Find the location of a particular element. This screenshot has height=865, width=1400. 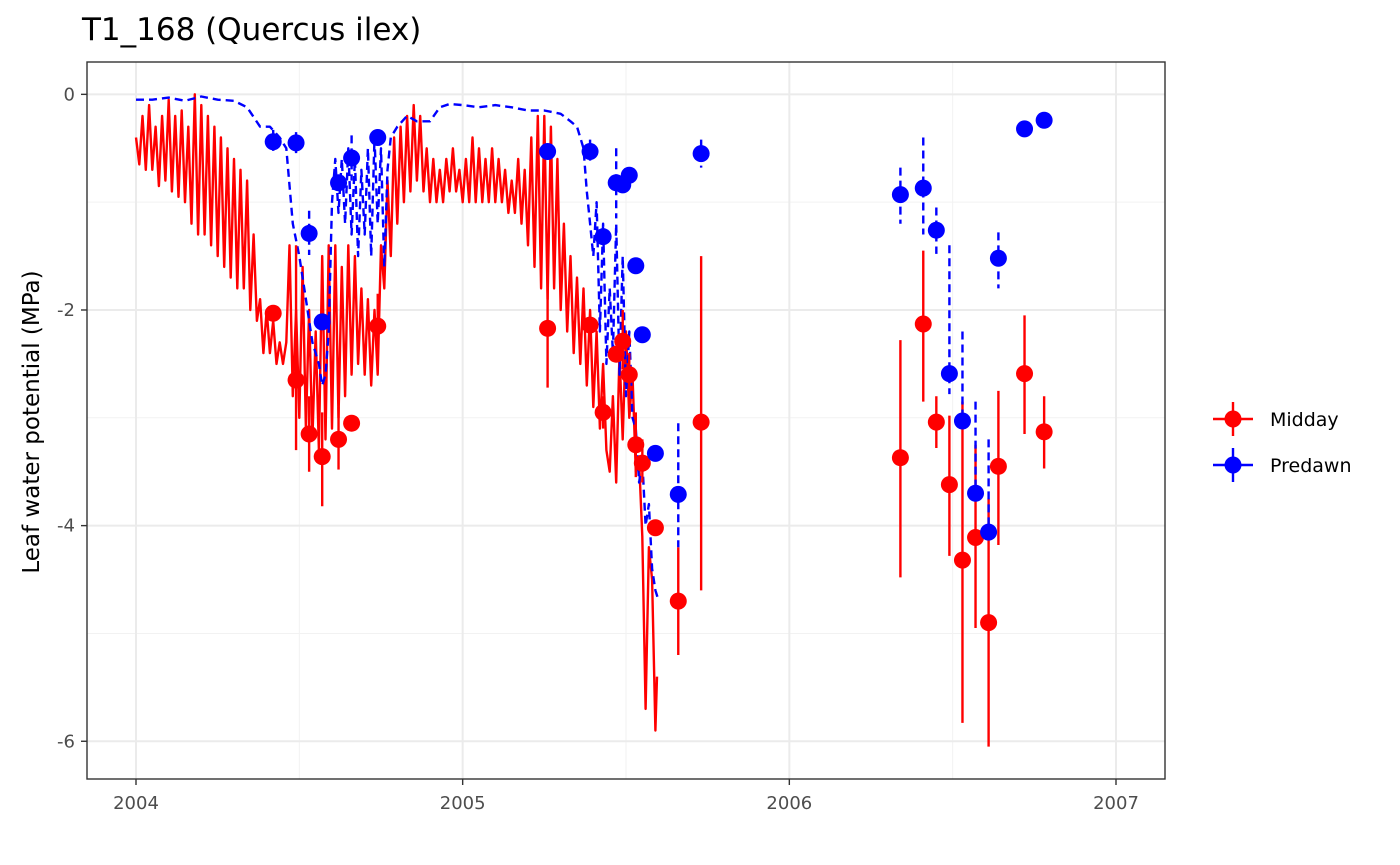

y-tick-label: -6 is located at coordinates (66, 741).